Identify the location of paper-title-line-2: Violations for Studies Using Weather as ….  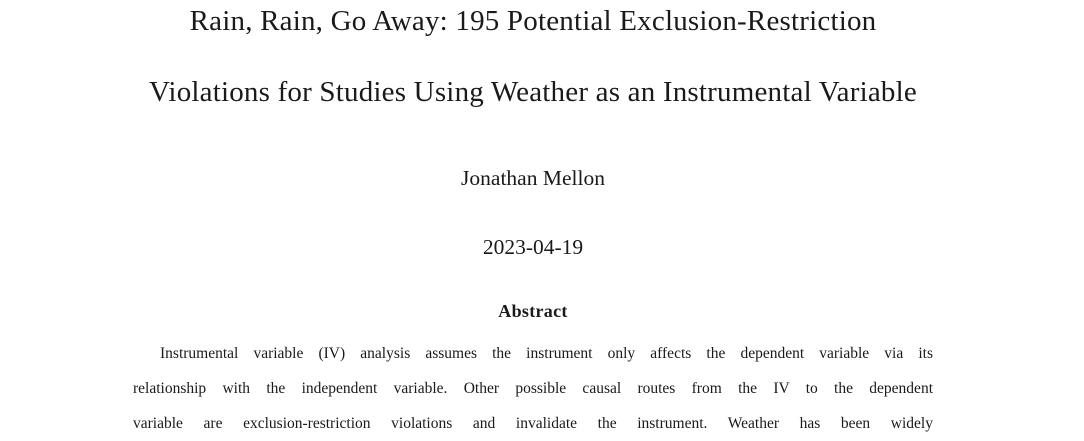
(533, 92).